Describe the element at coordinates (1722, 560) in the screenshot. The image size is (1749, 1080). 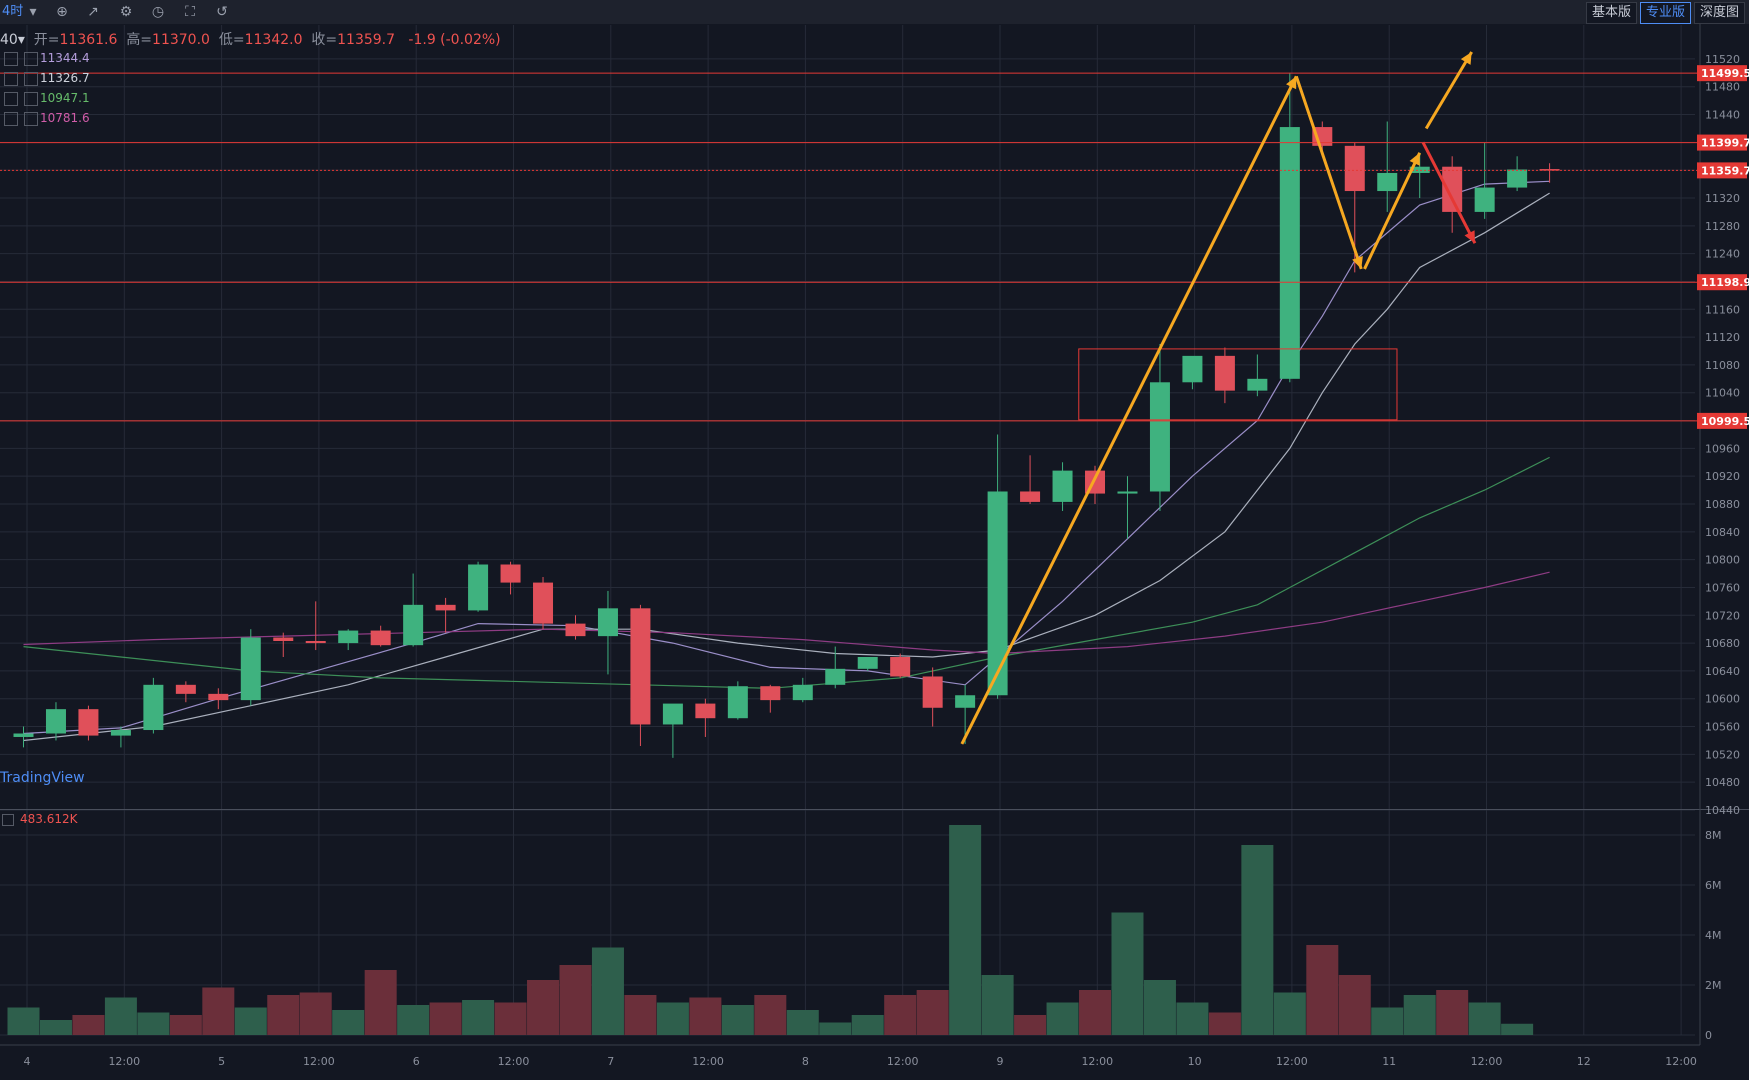
I see `price-tick-label: 10800` at that location.